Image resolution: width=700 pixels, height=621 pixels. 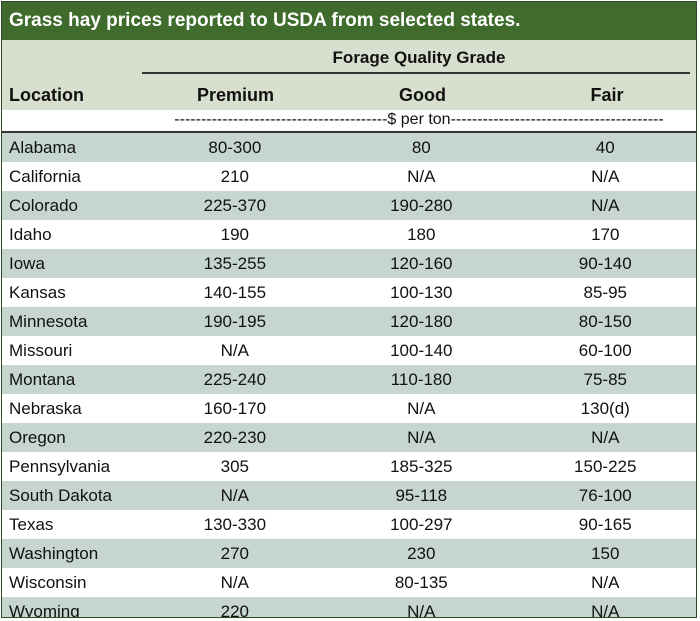 What do you see at coordinates (349, 495) in the screenshot?
I see `table-row: South Dakota N/A 95-118 76-100` at bounding box center [349, 495].